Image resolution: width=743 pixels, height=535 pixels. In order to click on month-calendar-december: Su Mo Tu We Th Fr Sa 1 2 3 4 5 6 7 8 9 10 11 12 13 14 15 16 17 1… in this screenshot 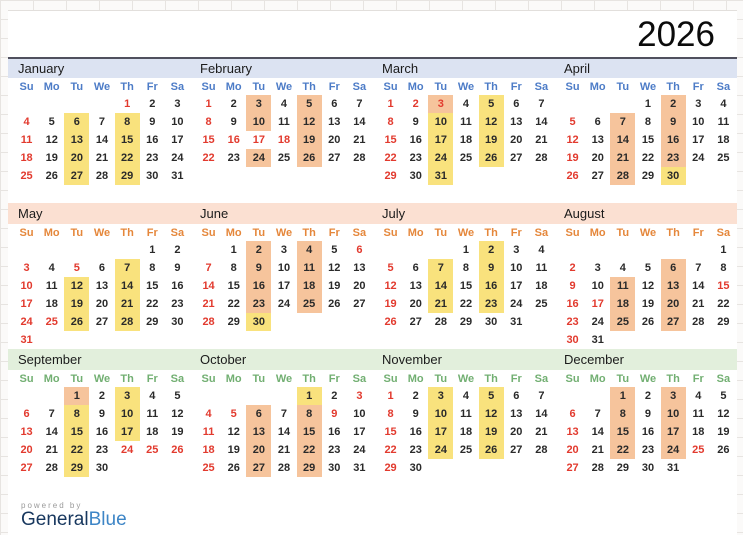, I will do `click(648, 432)`.